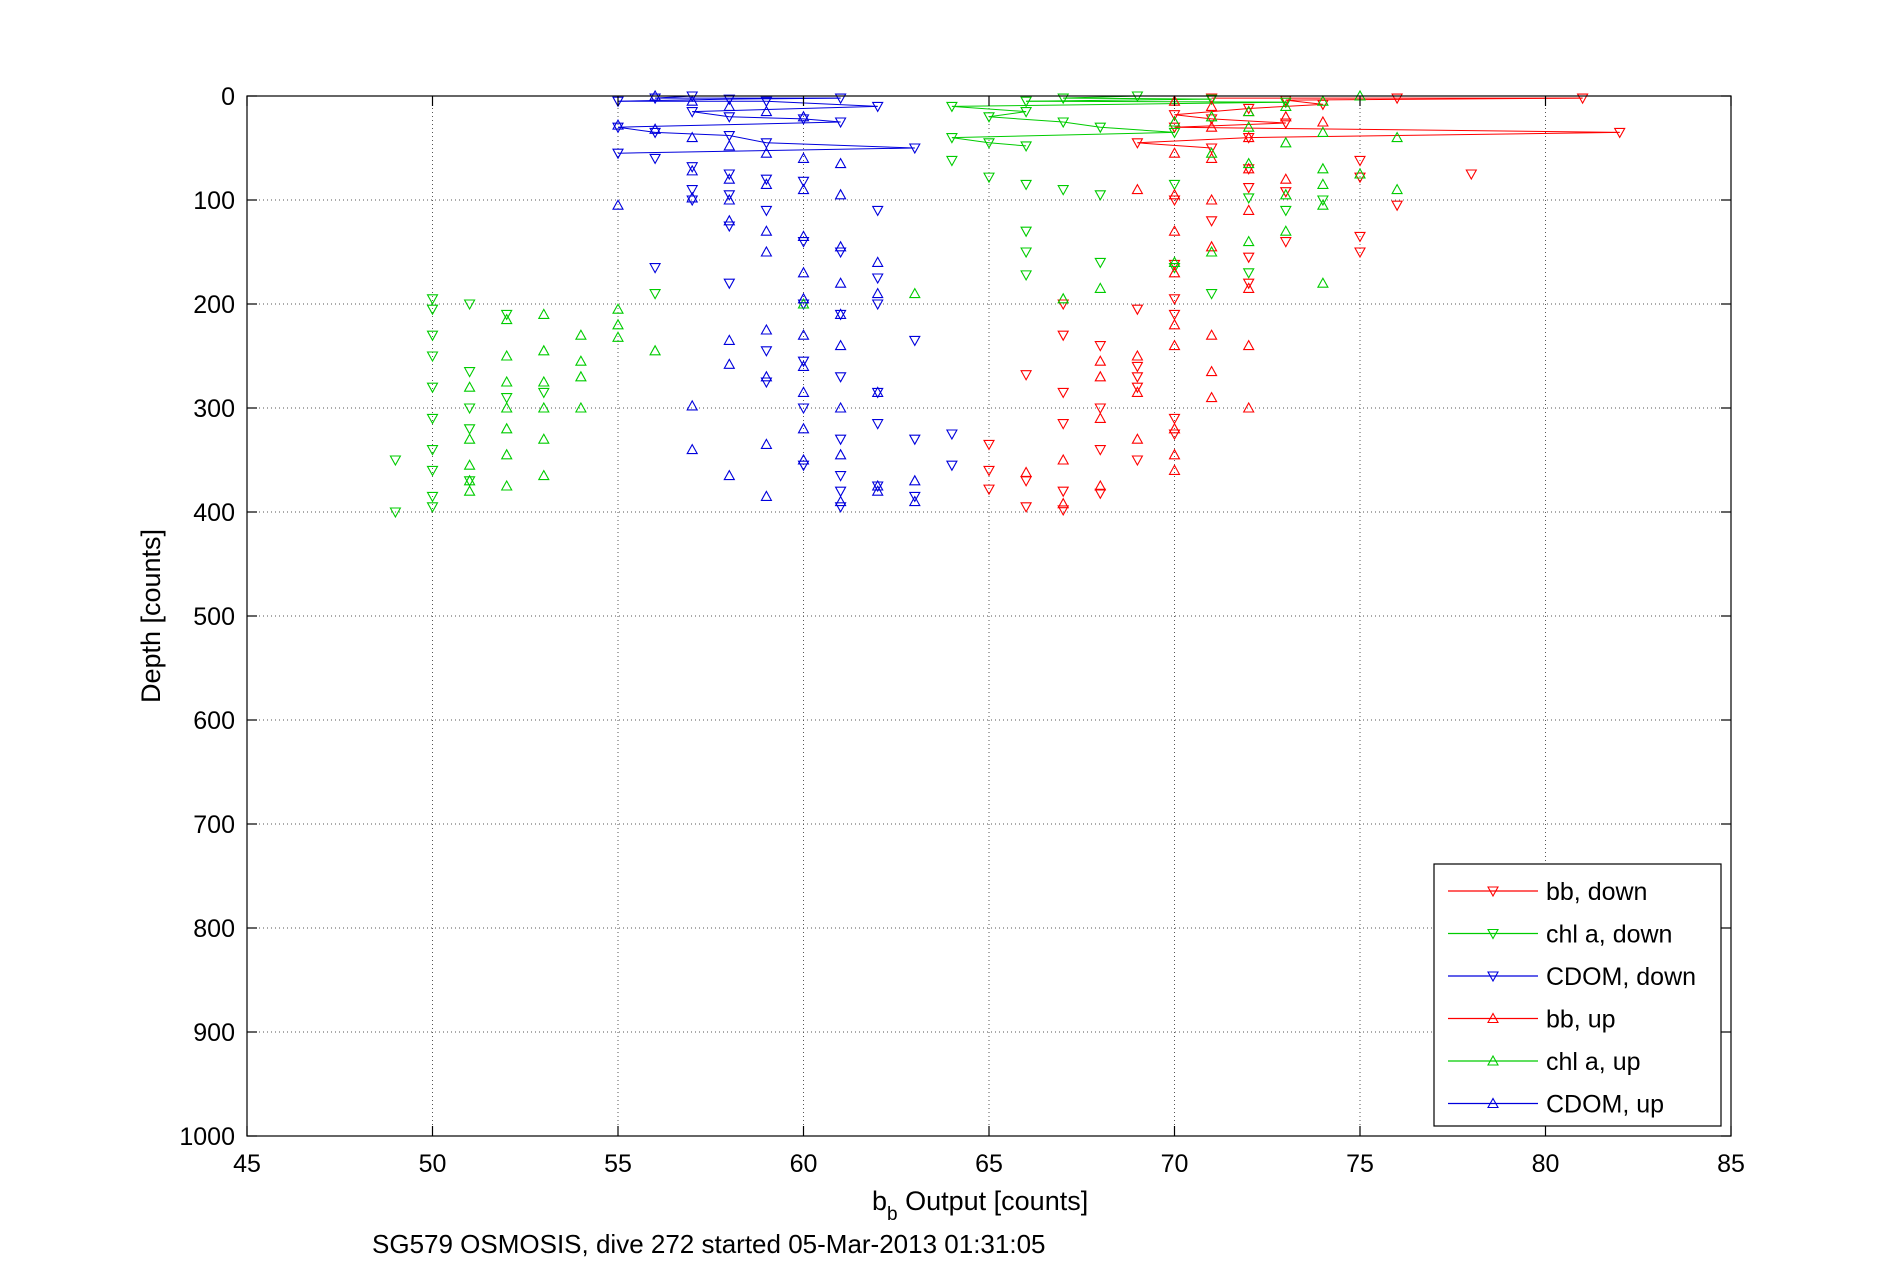 The height and width of the screenshot is (1262, 1891). Describe the element at coordinates (214, 201) in the screenshot. I see `y-tick-label: 100` at that location.